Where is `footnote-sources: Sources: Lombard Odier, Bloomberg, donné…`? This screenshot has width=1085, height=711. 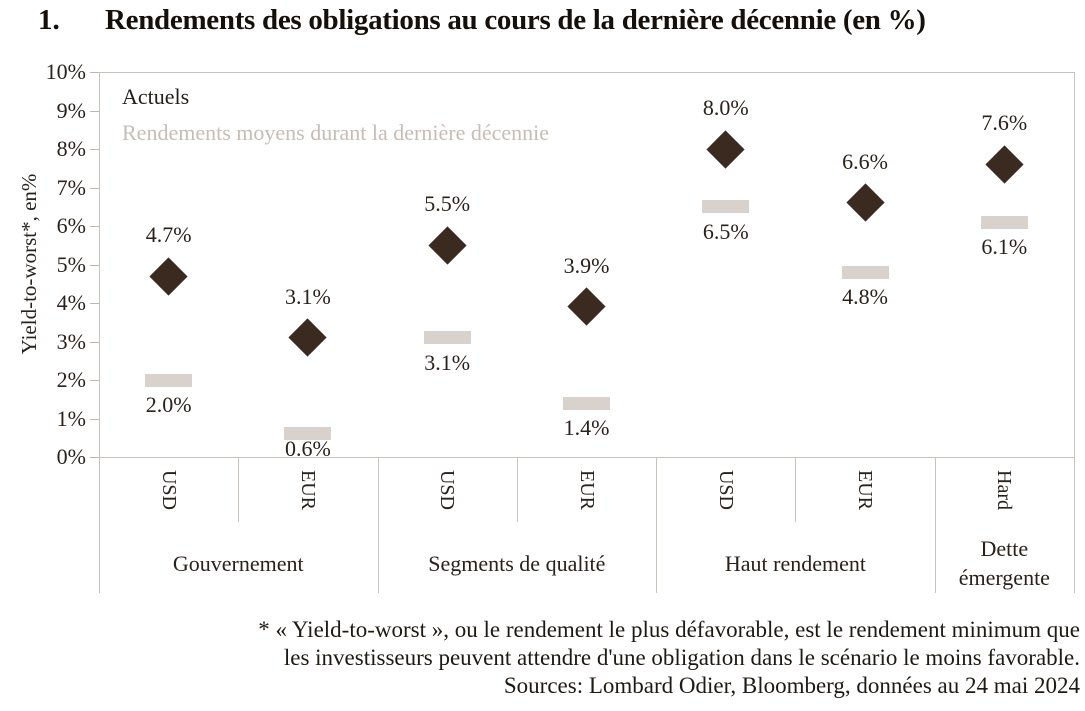 footnote-sources: Sources: Lombard Odier, Bloomberg, donné… is located at coordinates (791, 685).